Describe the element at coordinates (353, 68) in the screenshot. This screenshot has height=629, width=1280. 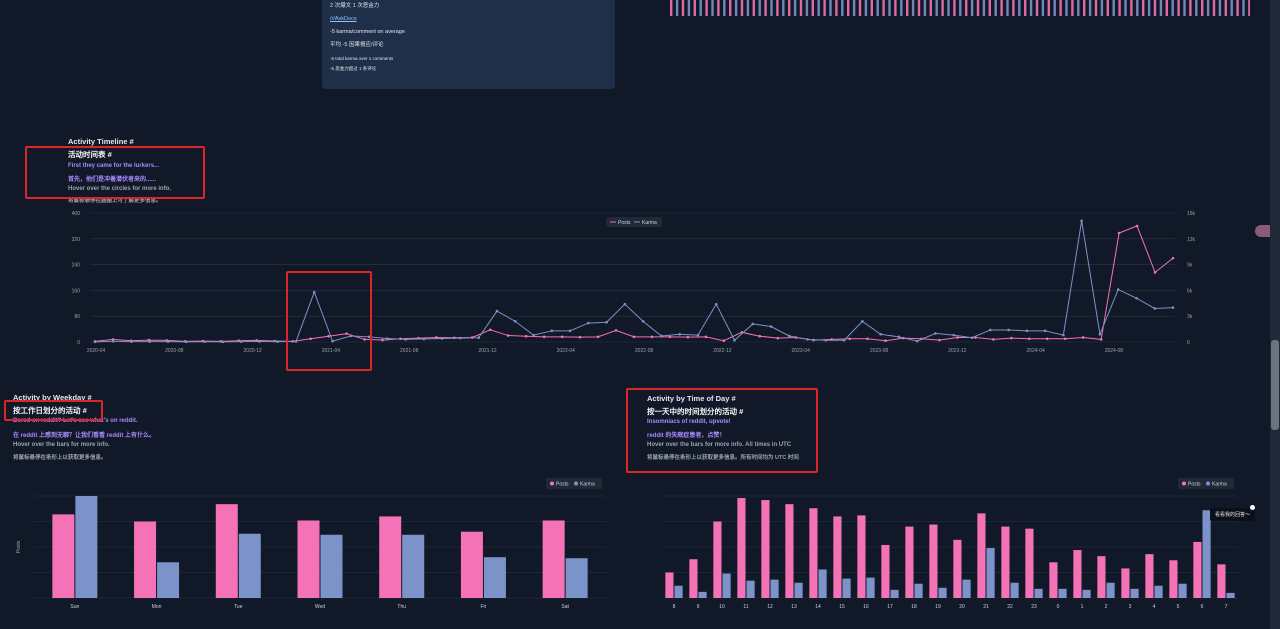
I see `info-line-5: -5 恶金力超过 1 条评论` at that location.